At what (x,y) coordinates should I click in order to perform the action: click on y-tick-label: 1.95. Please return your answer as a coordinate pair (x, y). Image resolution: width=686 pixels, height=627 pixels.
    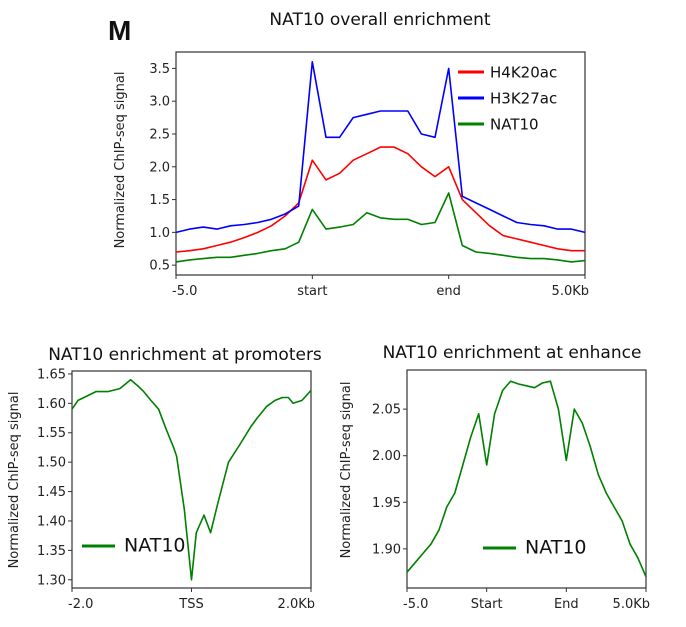
    Looking at the image, I should click on (386, 503).